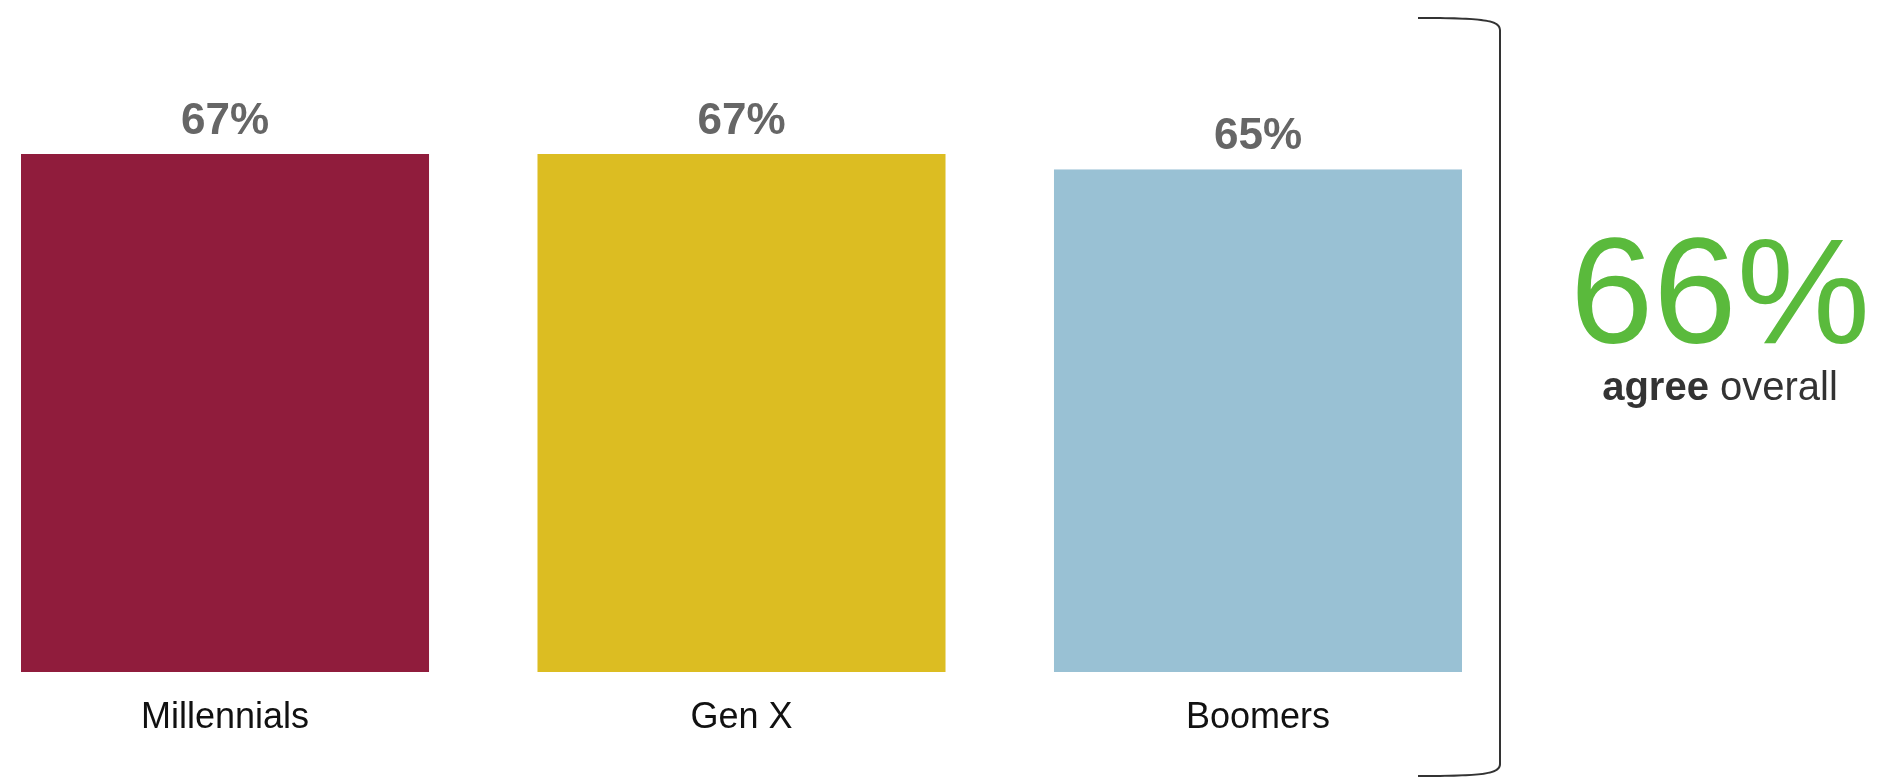 The height and width of the screenshot is (777, 1898). Describe the element at coordinates (741, 715) in the screenshot. I see `x-tick-label: Gen X` at that location.